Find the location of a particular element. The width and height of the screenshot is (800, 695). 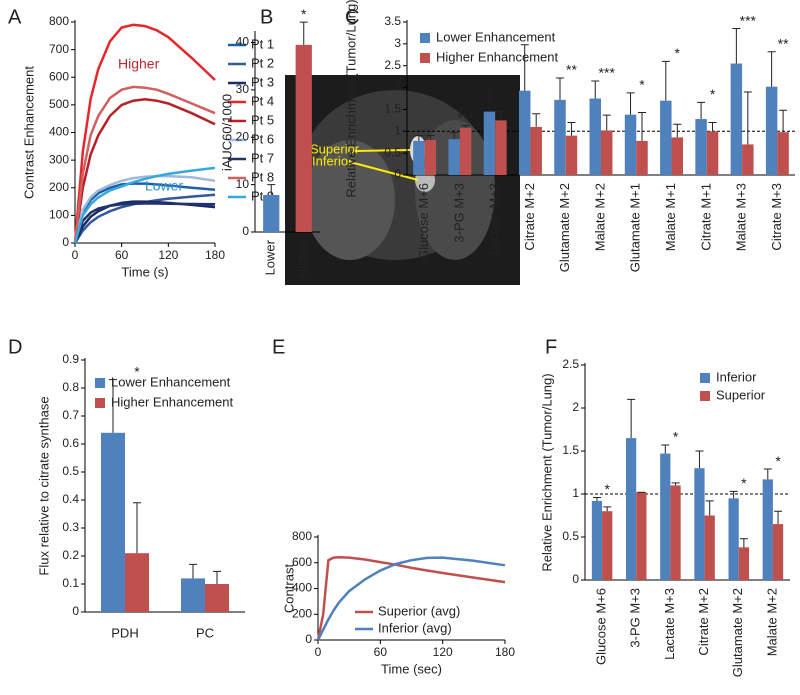

y-tick-label: 0.3 is located at coordinates (70, 527).